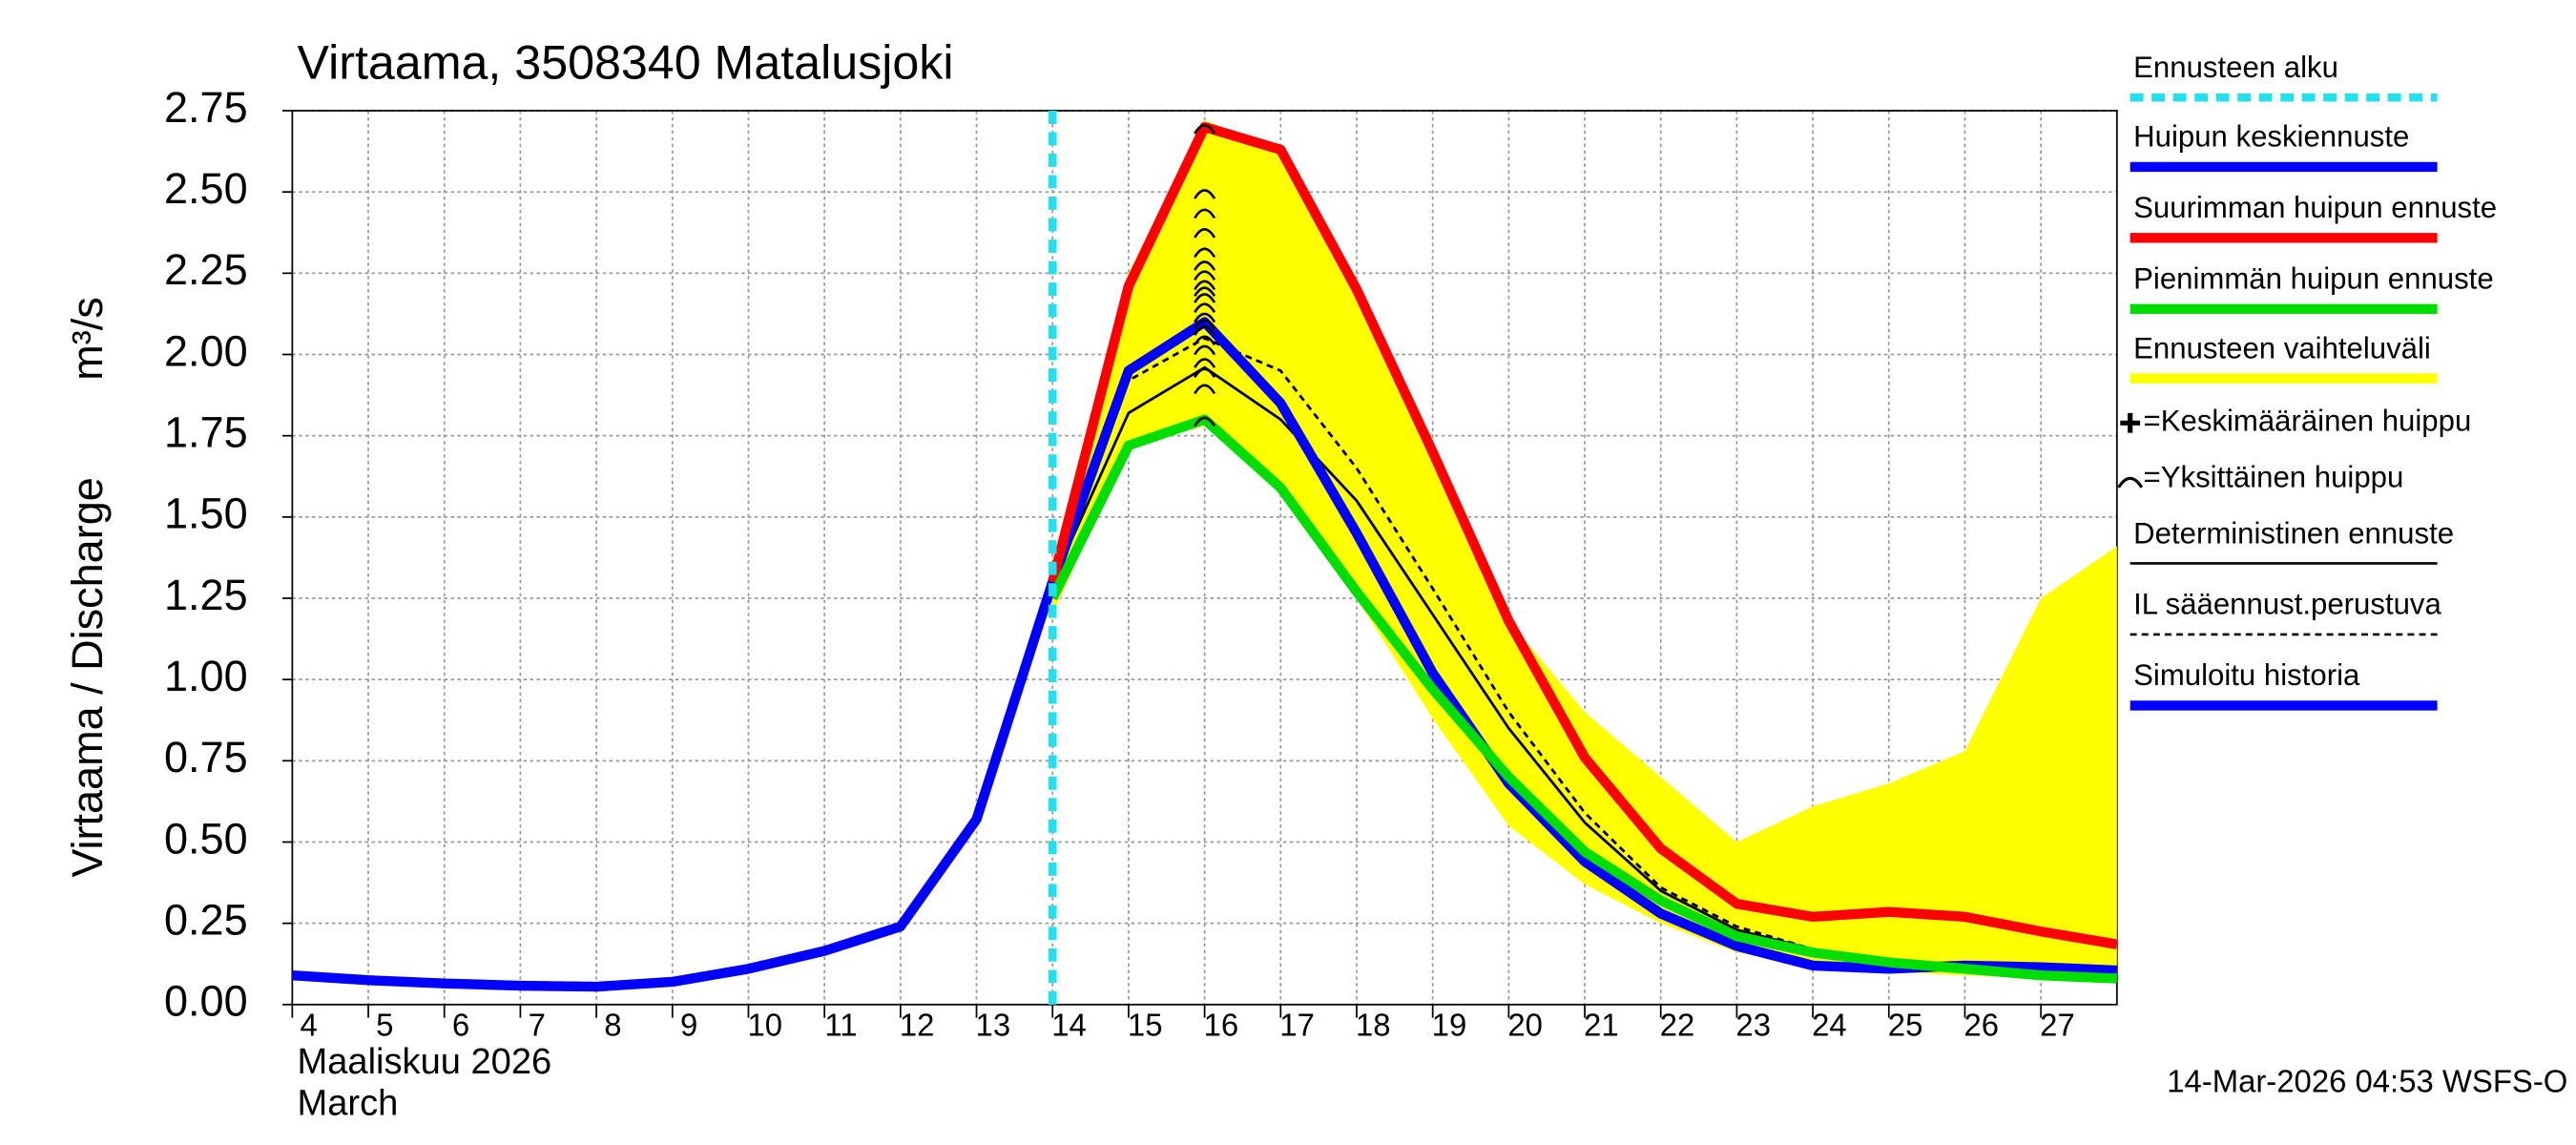 The image size is (2576, 1145). Describe the element at coordinates (1601, 1025) in the screenshot. I see `x-tick-label: 21` at that location.